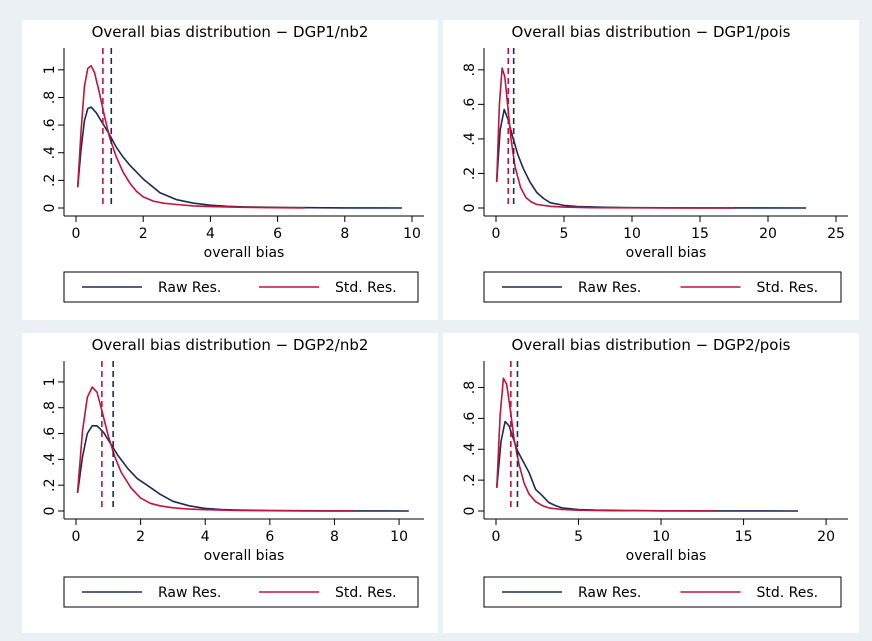  Describe the element at coordinates (836, 234) in the screenshot. I see `x-tick-label: 25` at that location.